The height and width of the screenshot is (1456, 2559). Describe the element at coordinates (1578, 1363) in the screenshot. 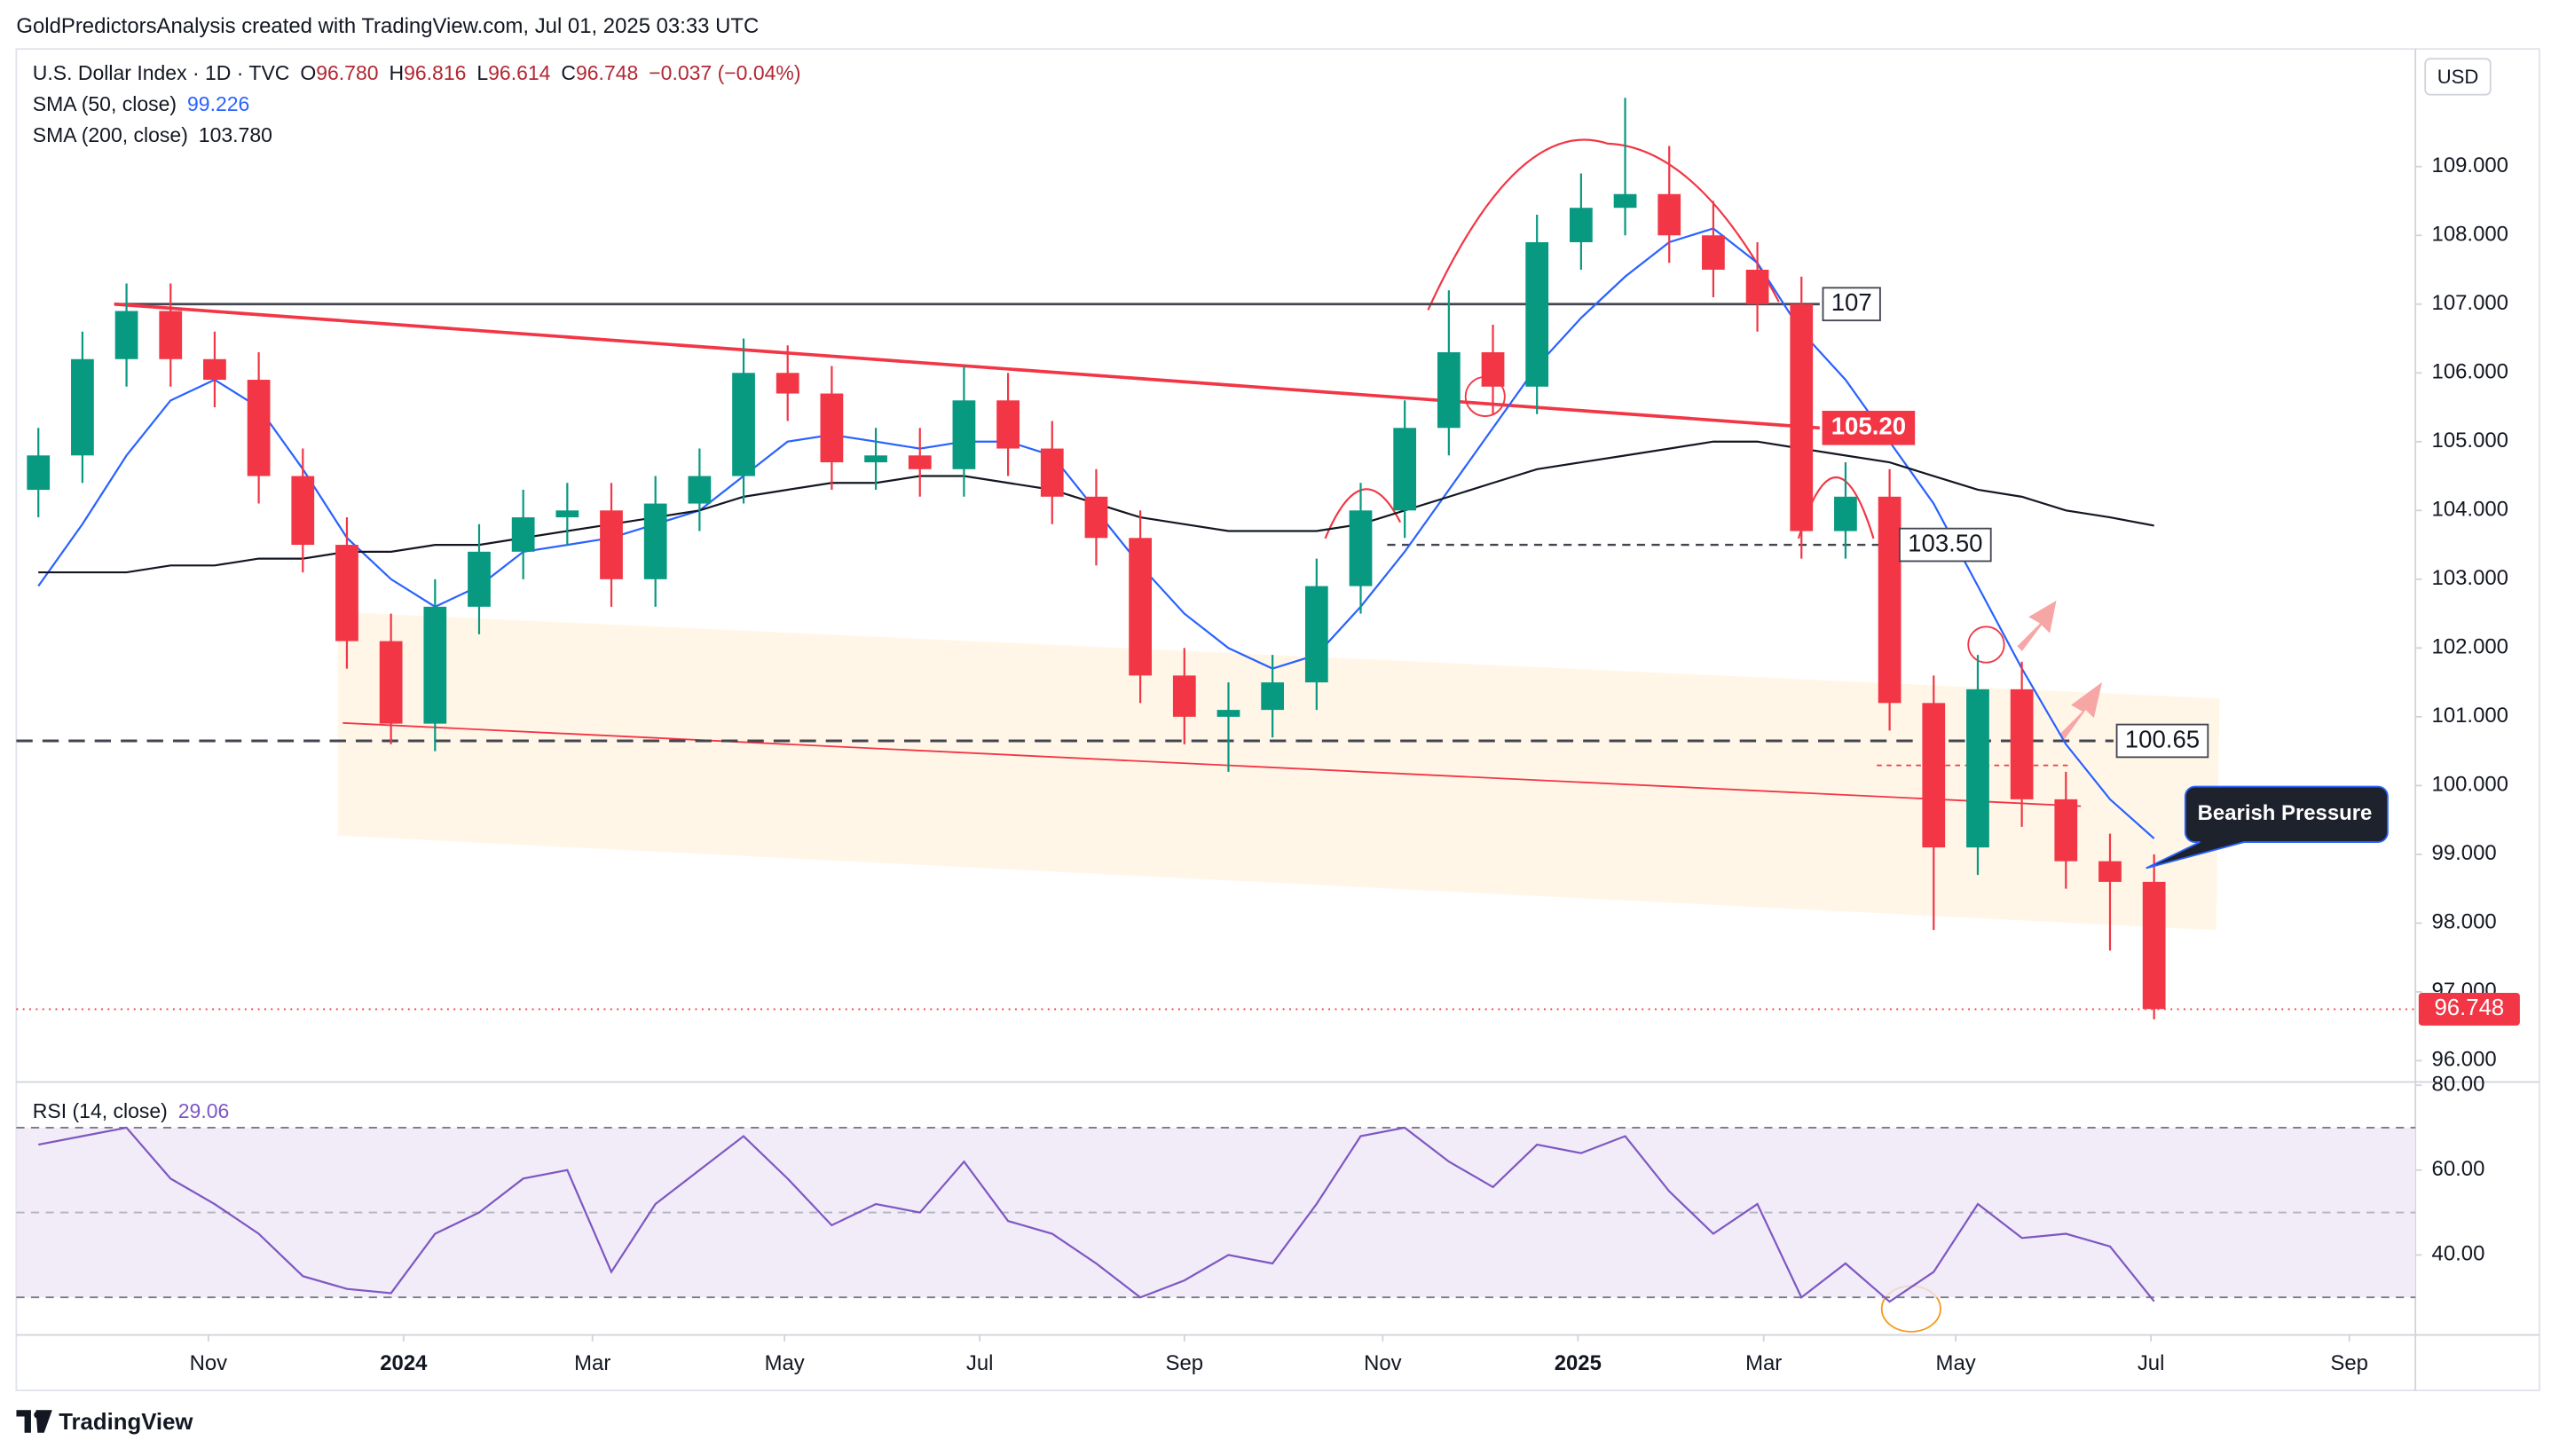

I see `x-tick-label: 2025` at that location.